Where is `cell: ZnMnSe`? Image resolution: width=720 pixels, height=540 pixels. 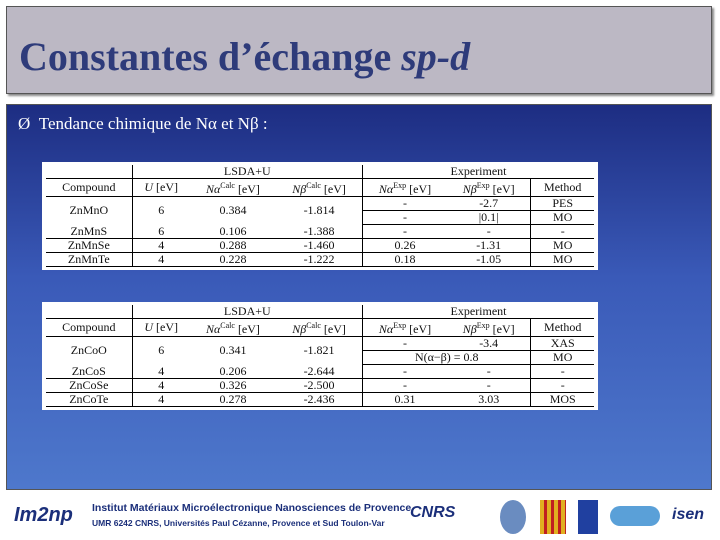
cell: ZnMnSe is located at coordinates (89, 245).